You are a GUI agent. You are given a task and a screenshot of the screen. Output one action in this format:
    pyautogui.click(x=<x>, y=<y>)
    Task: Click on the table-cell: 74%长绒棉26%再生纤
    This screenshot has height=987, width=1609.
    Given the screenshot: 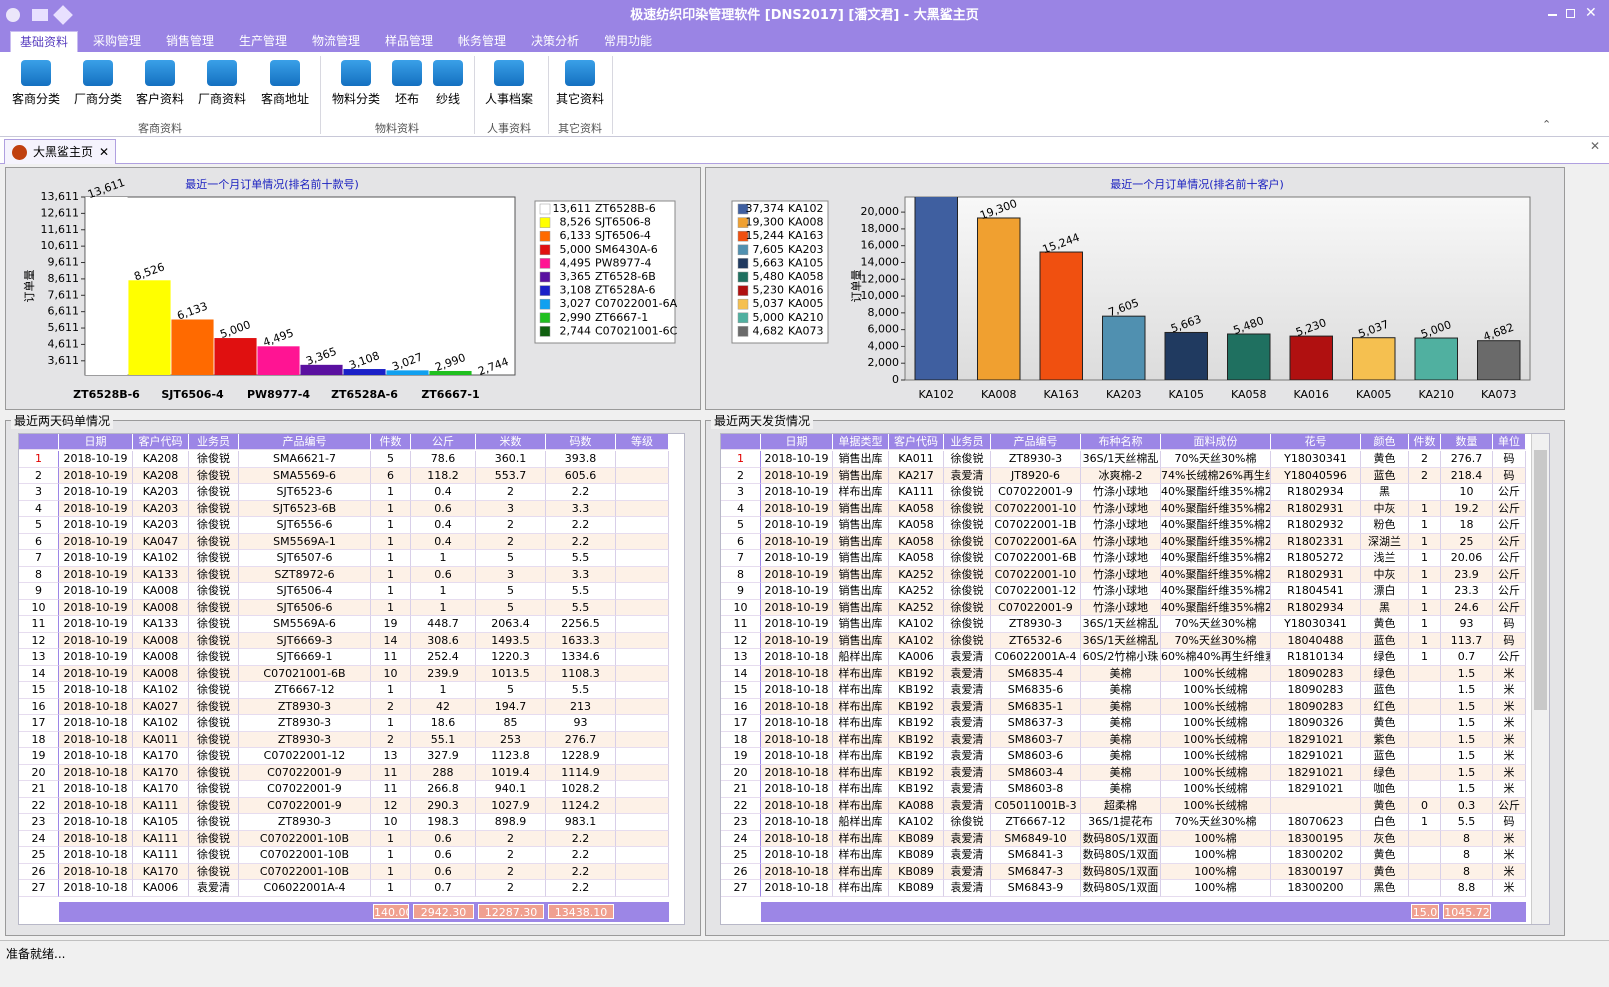 What is the action you would take?
    pyautogui.click(x=1216, y=475)
    